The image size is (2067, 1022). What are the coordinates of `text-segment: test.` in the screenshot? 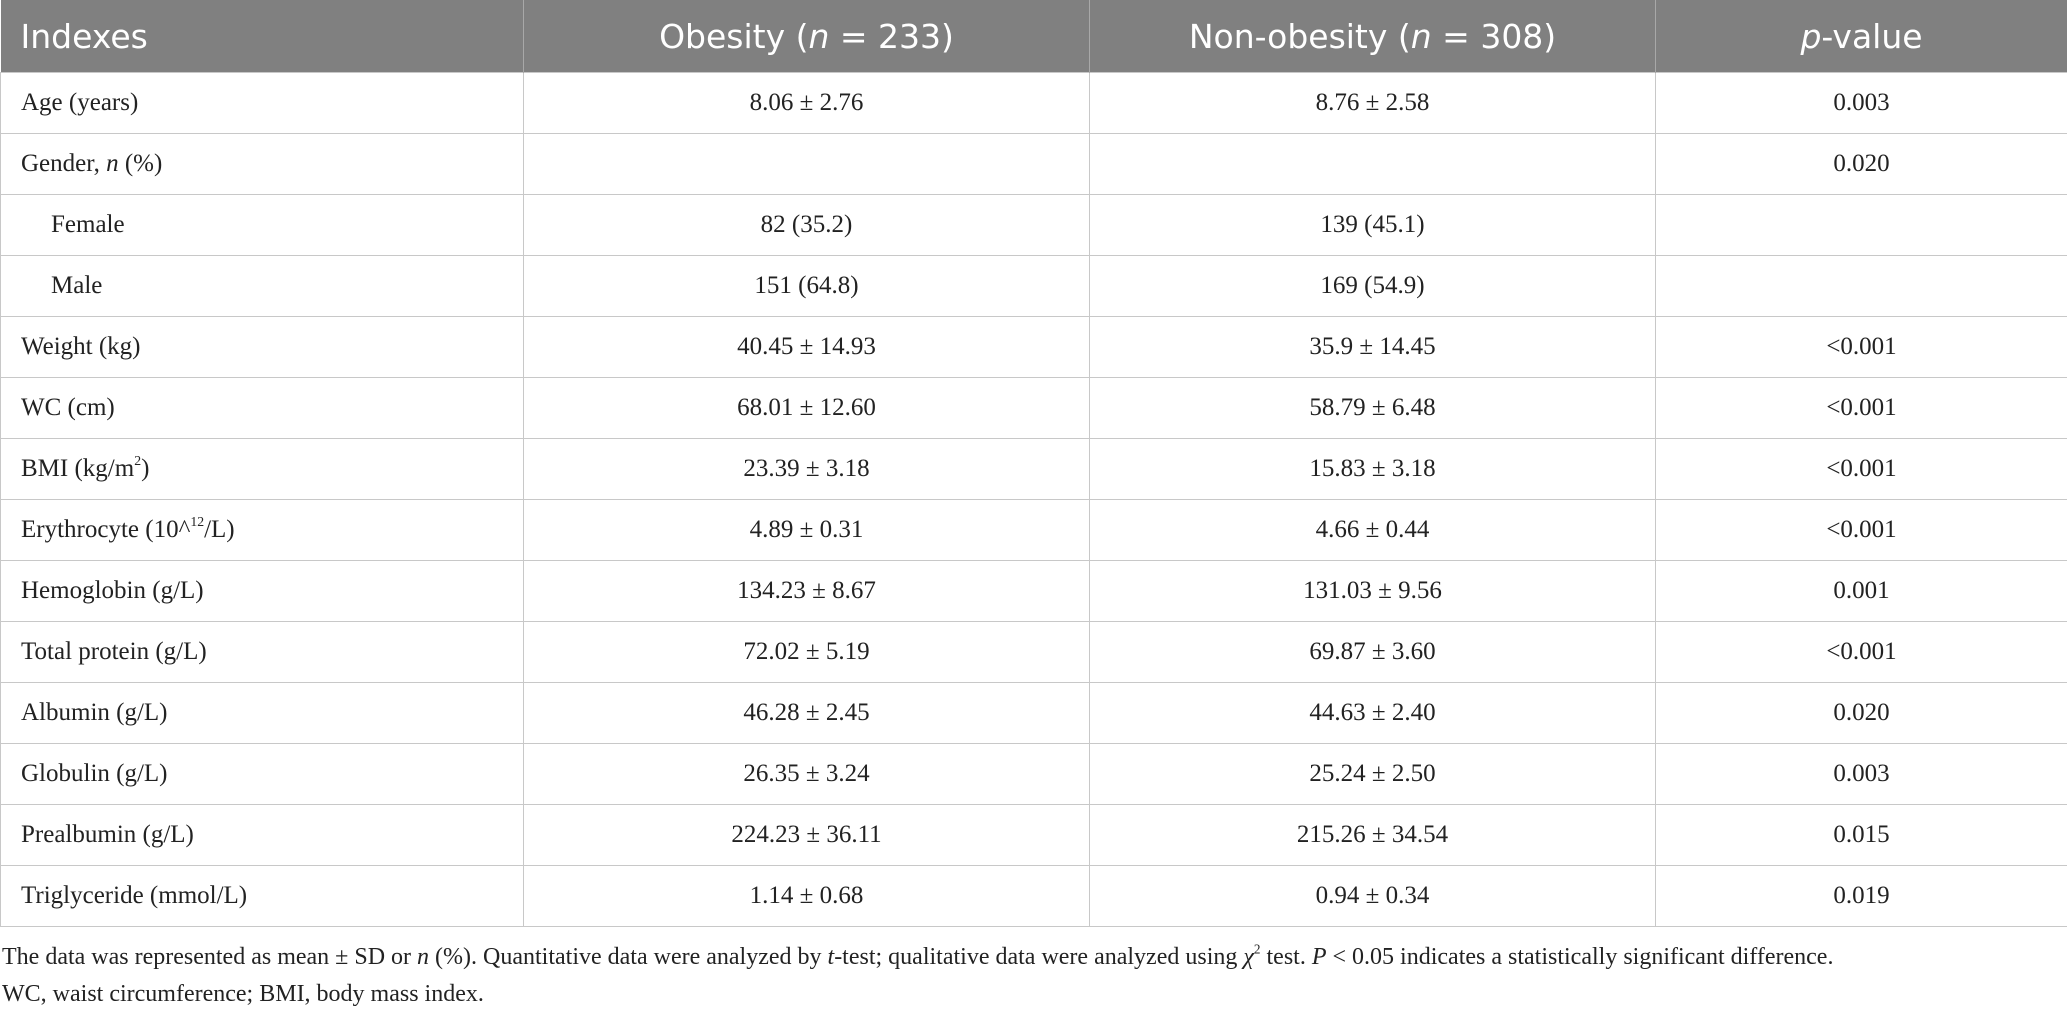 It's located at (1286, 957).